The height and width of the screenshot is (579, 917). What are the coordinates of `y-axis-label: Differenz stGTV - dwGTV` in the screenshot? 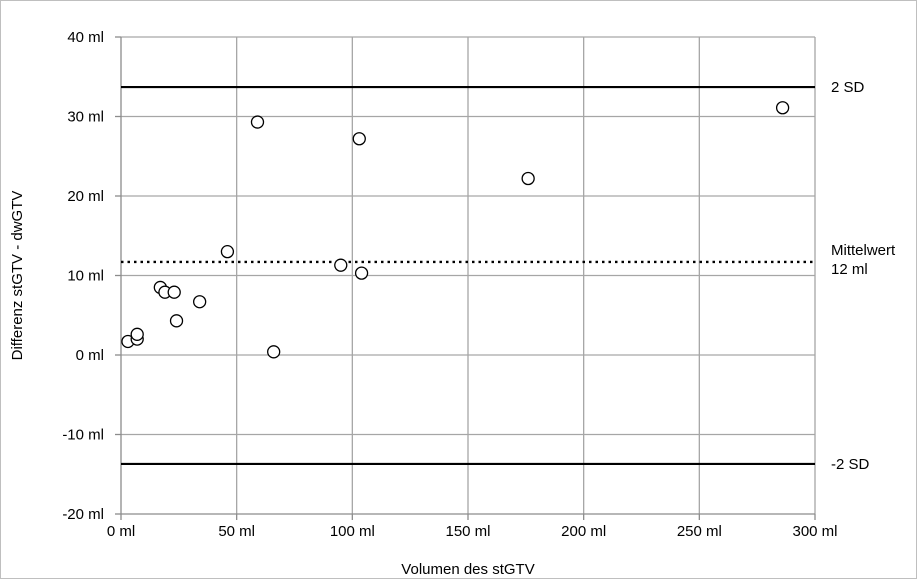 It's located at (17, 276).